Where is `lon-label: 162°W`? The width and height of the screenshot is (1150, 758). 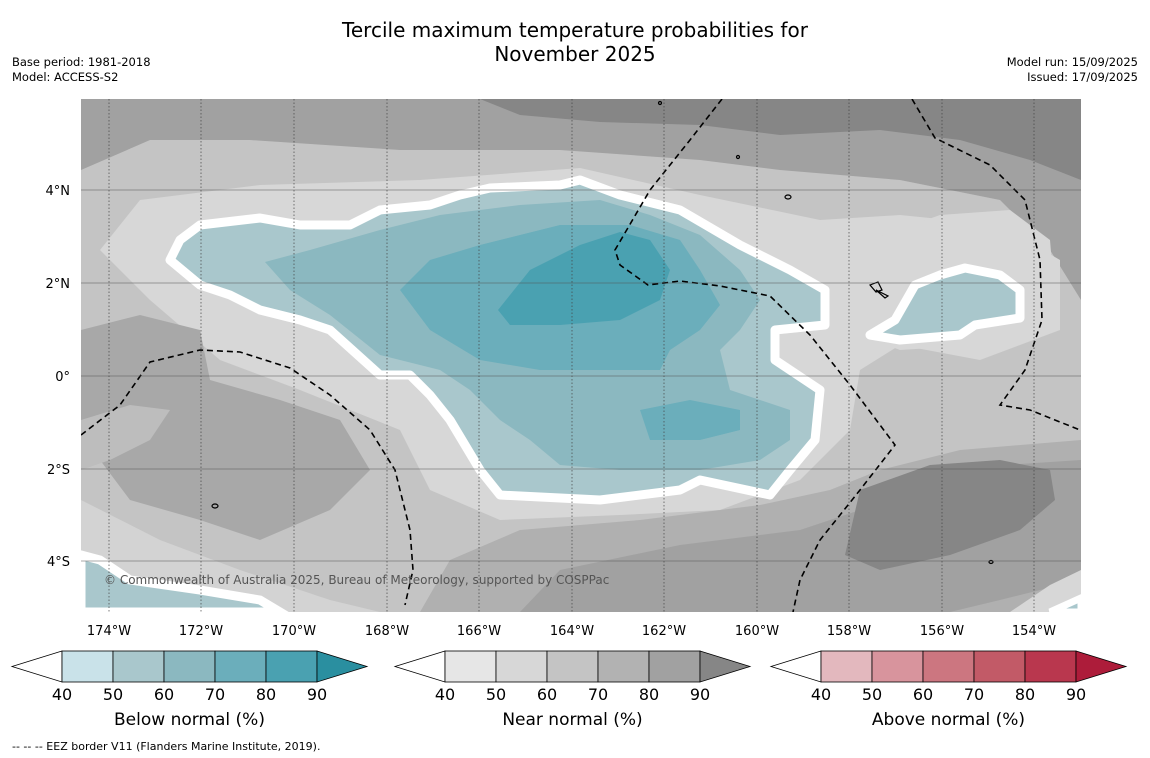
lon-label: 162°W is located at coordinates (664, 631).